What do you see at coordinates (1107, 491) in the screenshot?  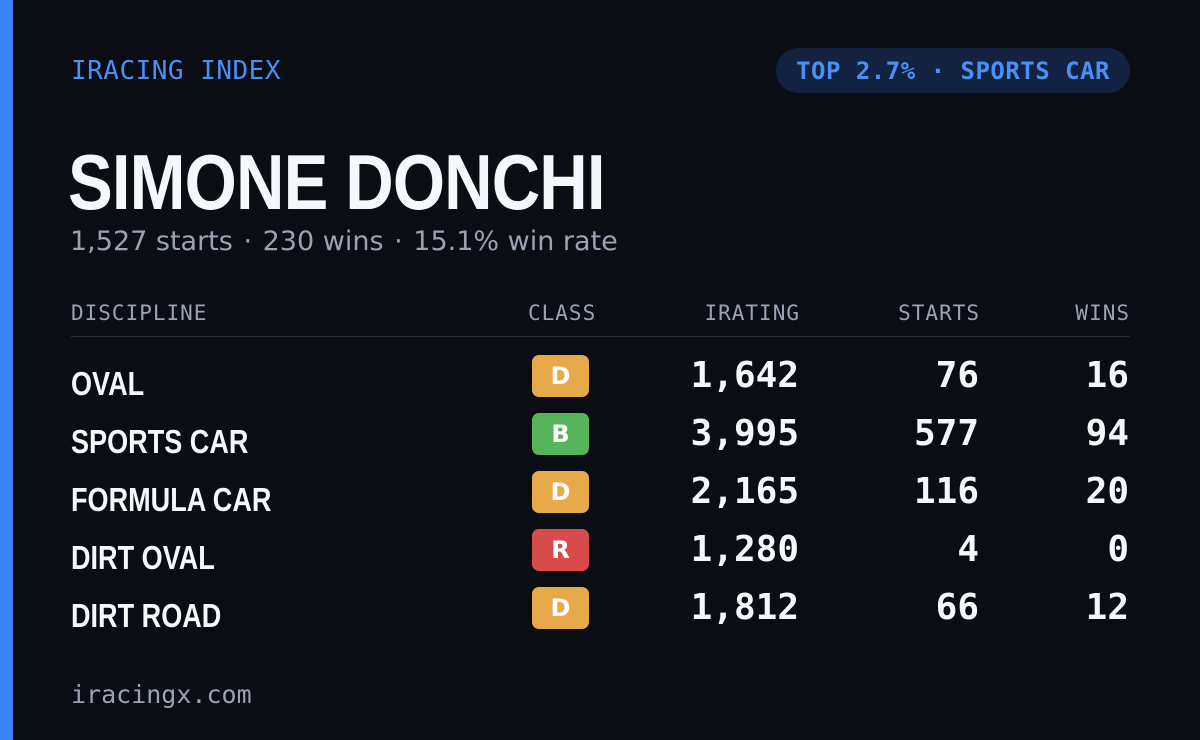 I see `wins-value: 20` at bounding box center [1107, 491].